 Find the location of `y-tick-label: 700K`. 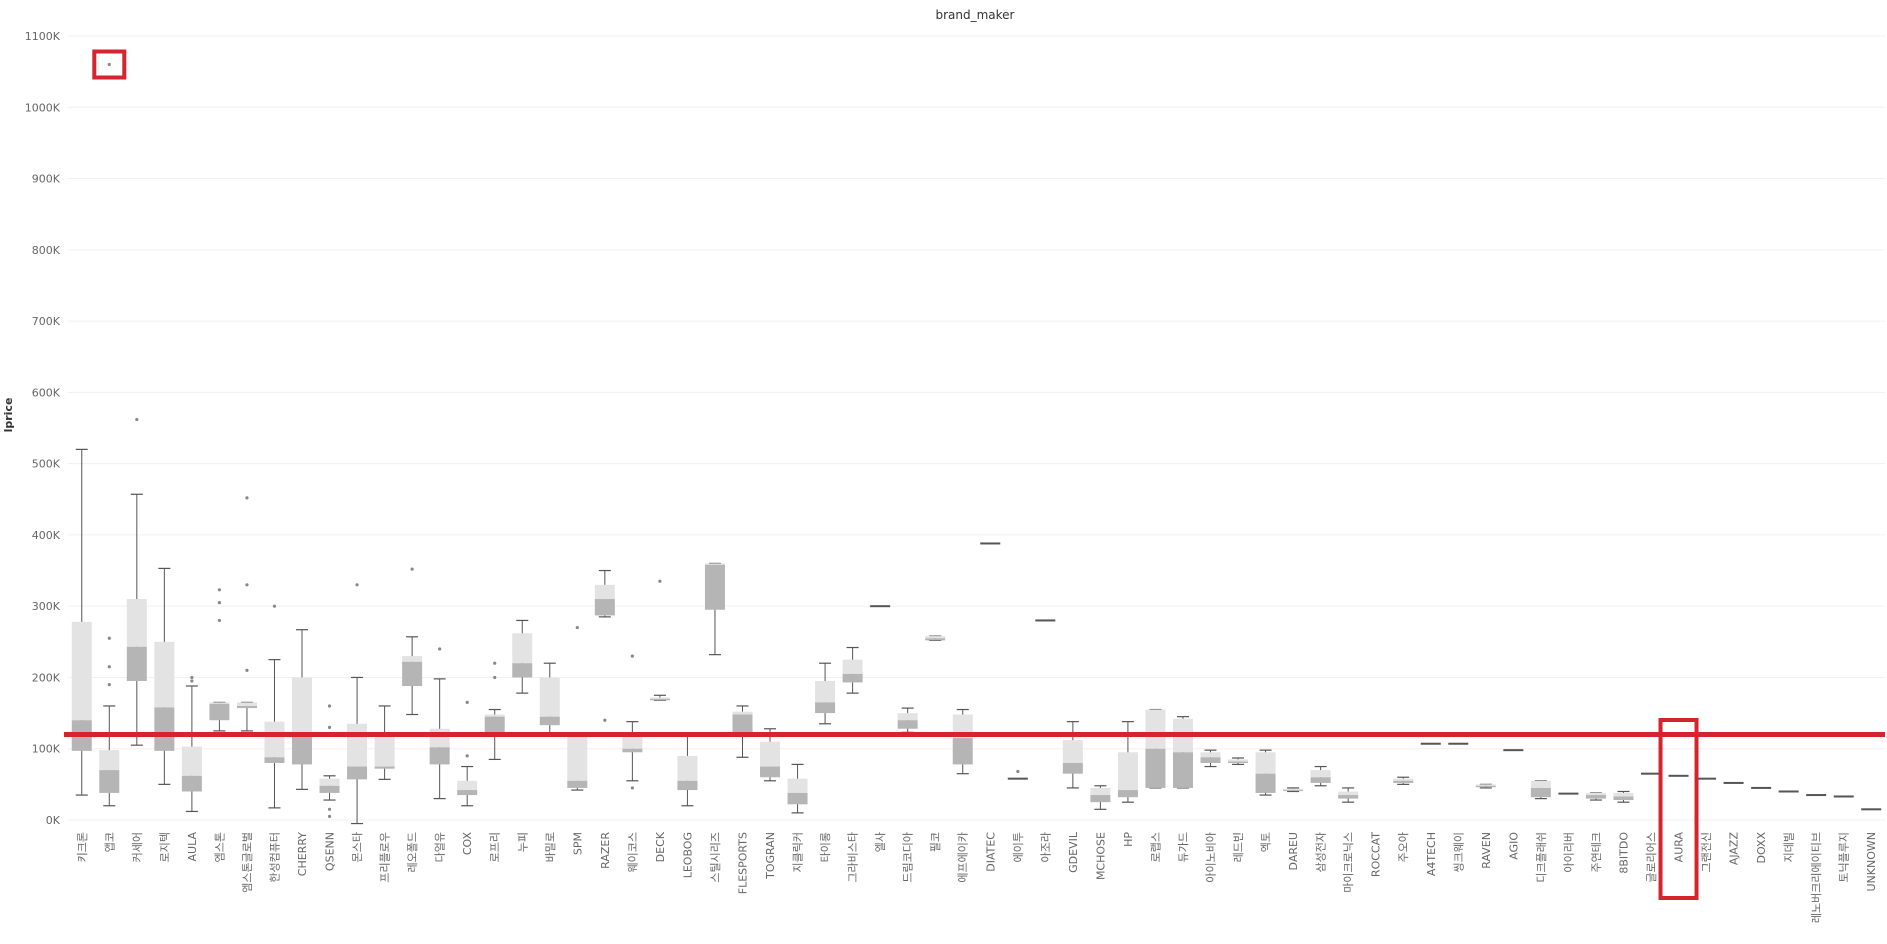

y-tick-label: 700K is located at coordinates (46, 321).